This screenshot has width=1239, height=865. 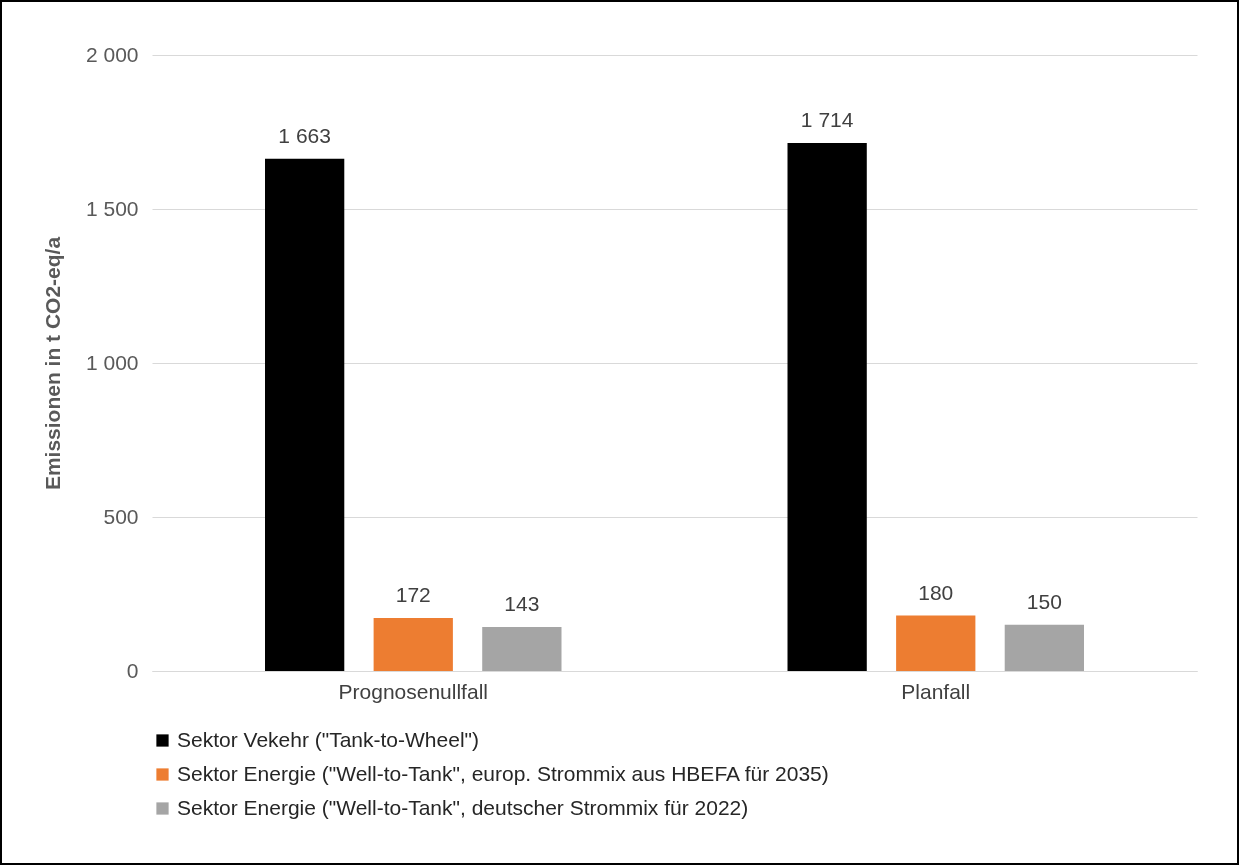 What do you see at coordinates (52, 363) in the screenshot?
I see `y-axis-title: Emissionen in t CO2-eq/a` at bounding box center [52, 363].